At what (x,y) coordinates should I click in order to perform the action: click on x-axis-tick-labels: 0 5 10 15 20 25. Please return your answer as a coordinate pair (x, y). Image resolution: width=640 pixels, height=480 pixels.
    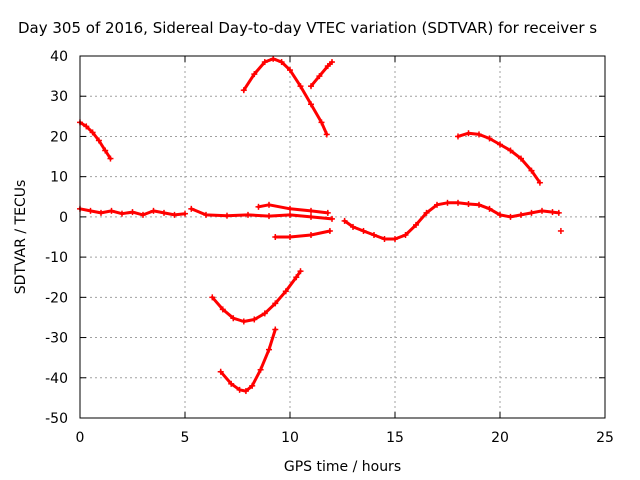
    Looking at the image, I should click on (345, 438).